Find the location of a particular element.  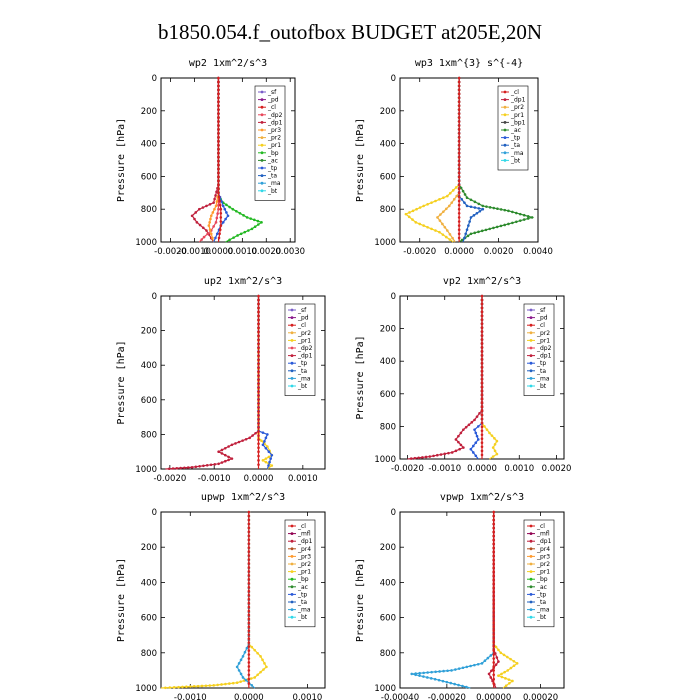

legend-label: _pr1 is located at coordinates (543, 340).